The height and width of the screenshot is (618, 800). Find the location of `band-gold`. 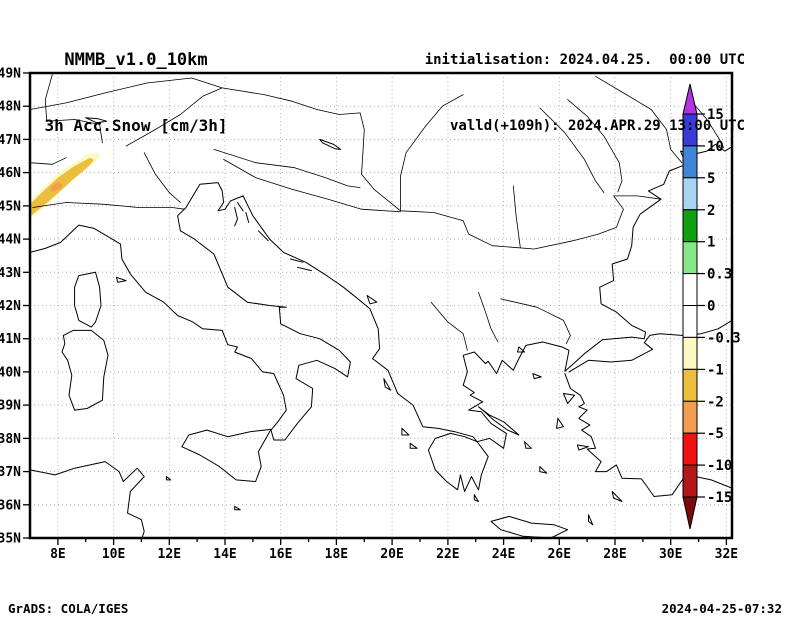

band-gold is located at coordinates (62, 187).